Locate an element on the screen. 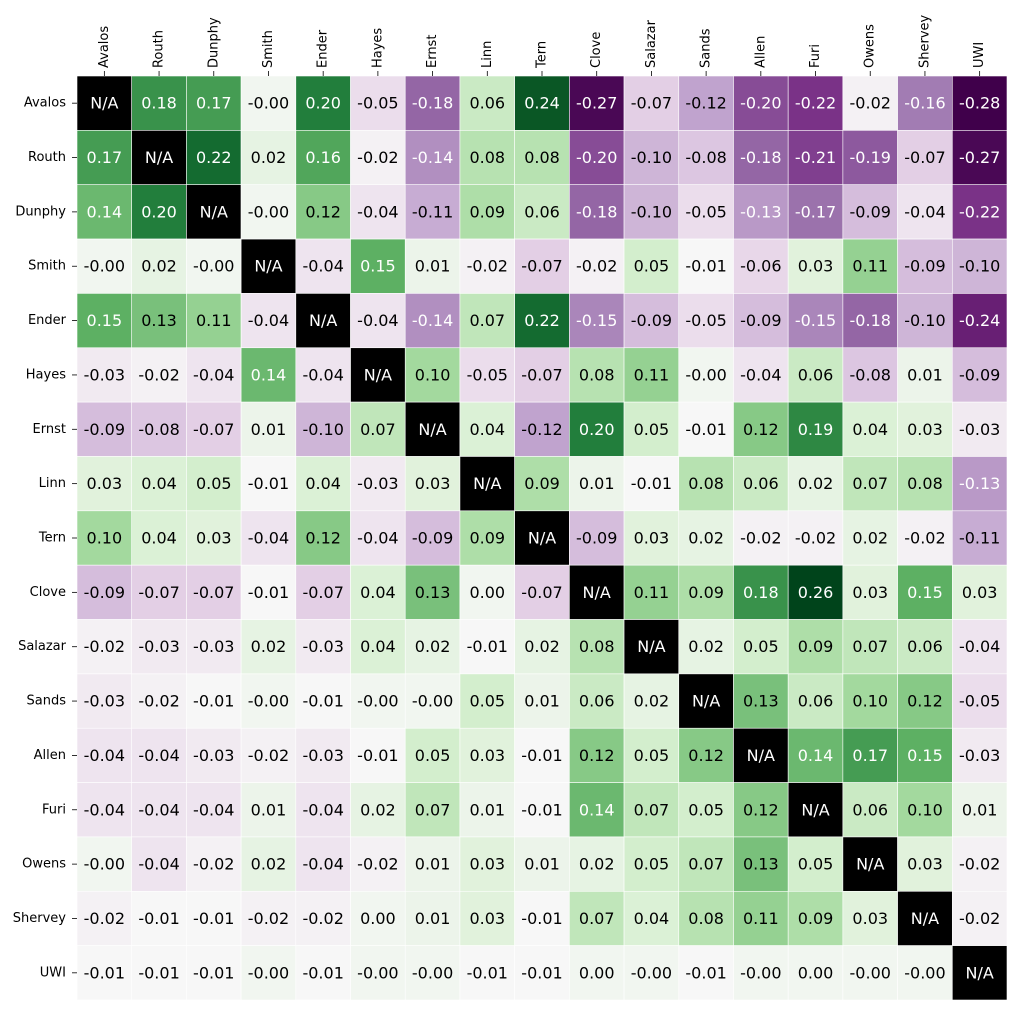 The width and height of the screenshot is (1016, 1014). y-tick-label: Dunphy is located at coordinates (40, 211).